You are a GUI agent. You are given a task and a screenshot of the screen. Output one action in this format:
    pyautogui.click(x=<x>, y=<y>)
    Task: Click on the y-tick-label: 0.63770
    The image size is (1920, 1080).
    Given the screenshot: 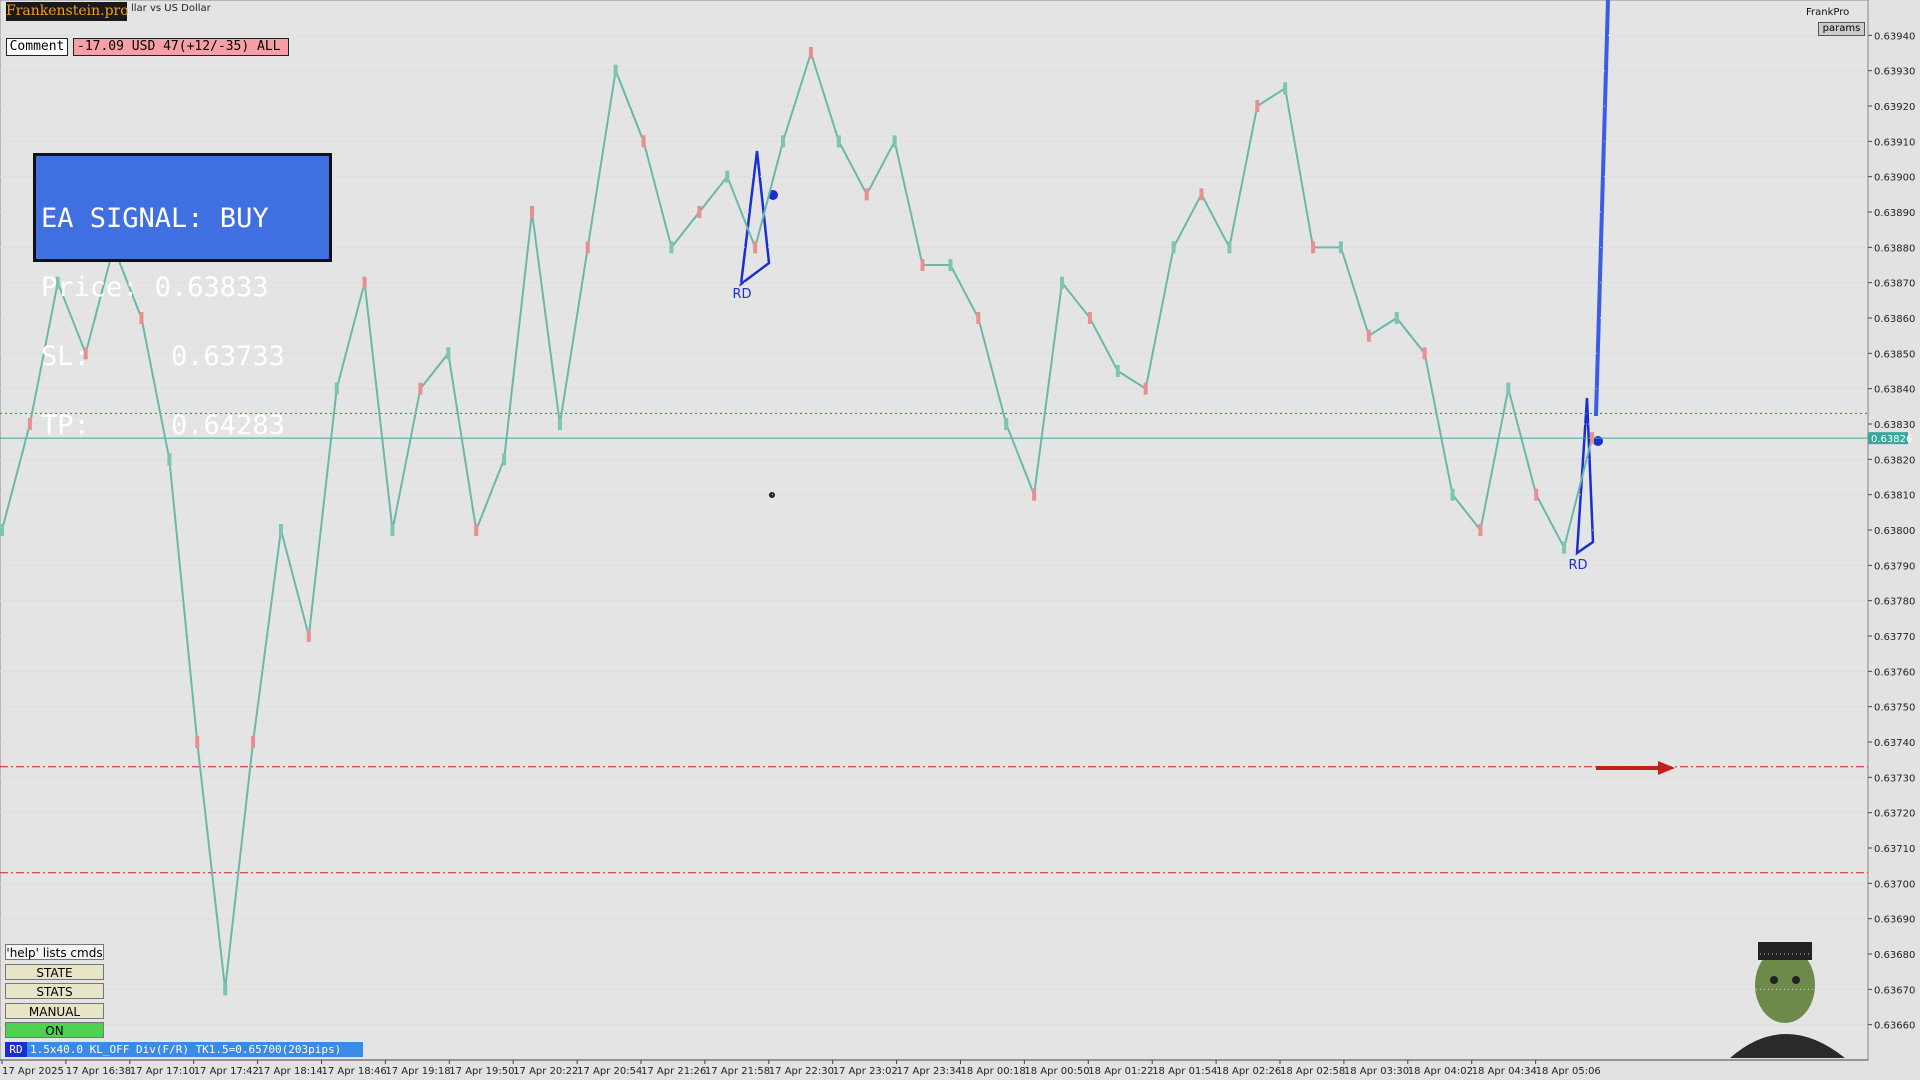 What is the action you would take?
    pyautogui.click(x=1894, y=637)
    